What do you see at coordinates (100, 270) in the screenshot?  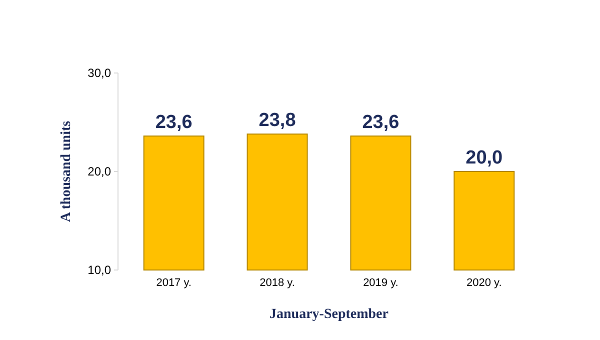 I see `y-tick-label: 10,0` at bounding box center [100, 270].